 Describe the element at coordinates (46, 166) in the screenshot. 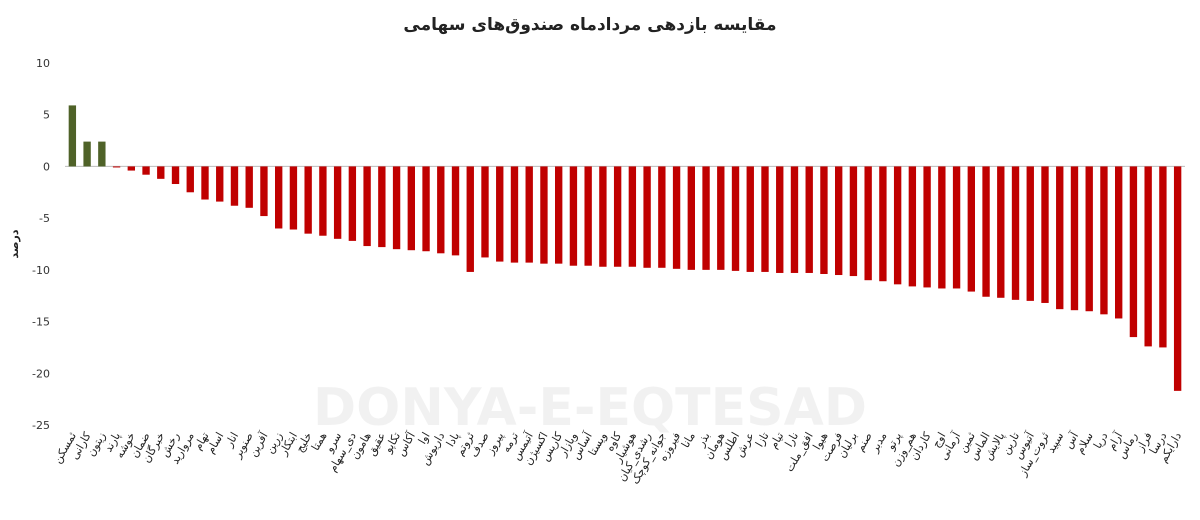

I see `y-tick-label: 0` at that location.